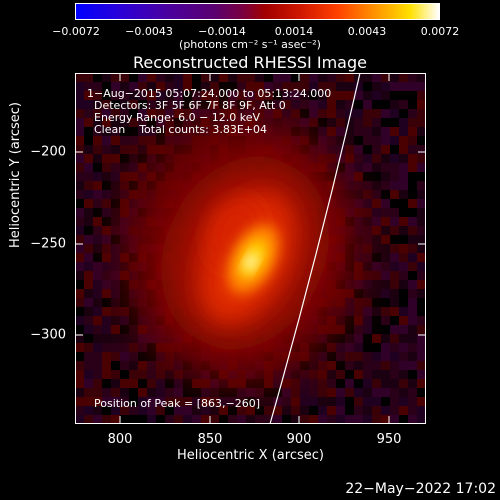 The height and width of the screenshot is (500, 500). What do you see at coordinates (149, 31) in the screenshot?
I see `colorbar-tick: −0.0043` at bounding box center [149, 31].